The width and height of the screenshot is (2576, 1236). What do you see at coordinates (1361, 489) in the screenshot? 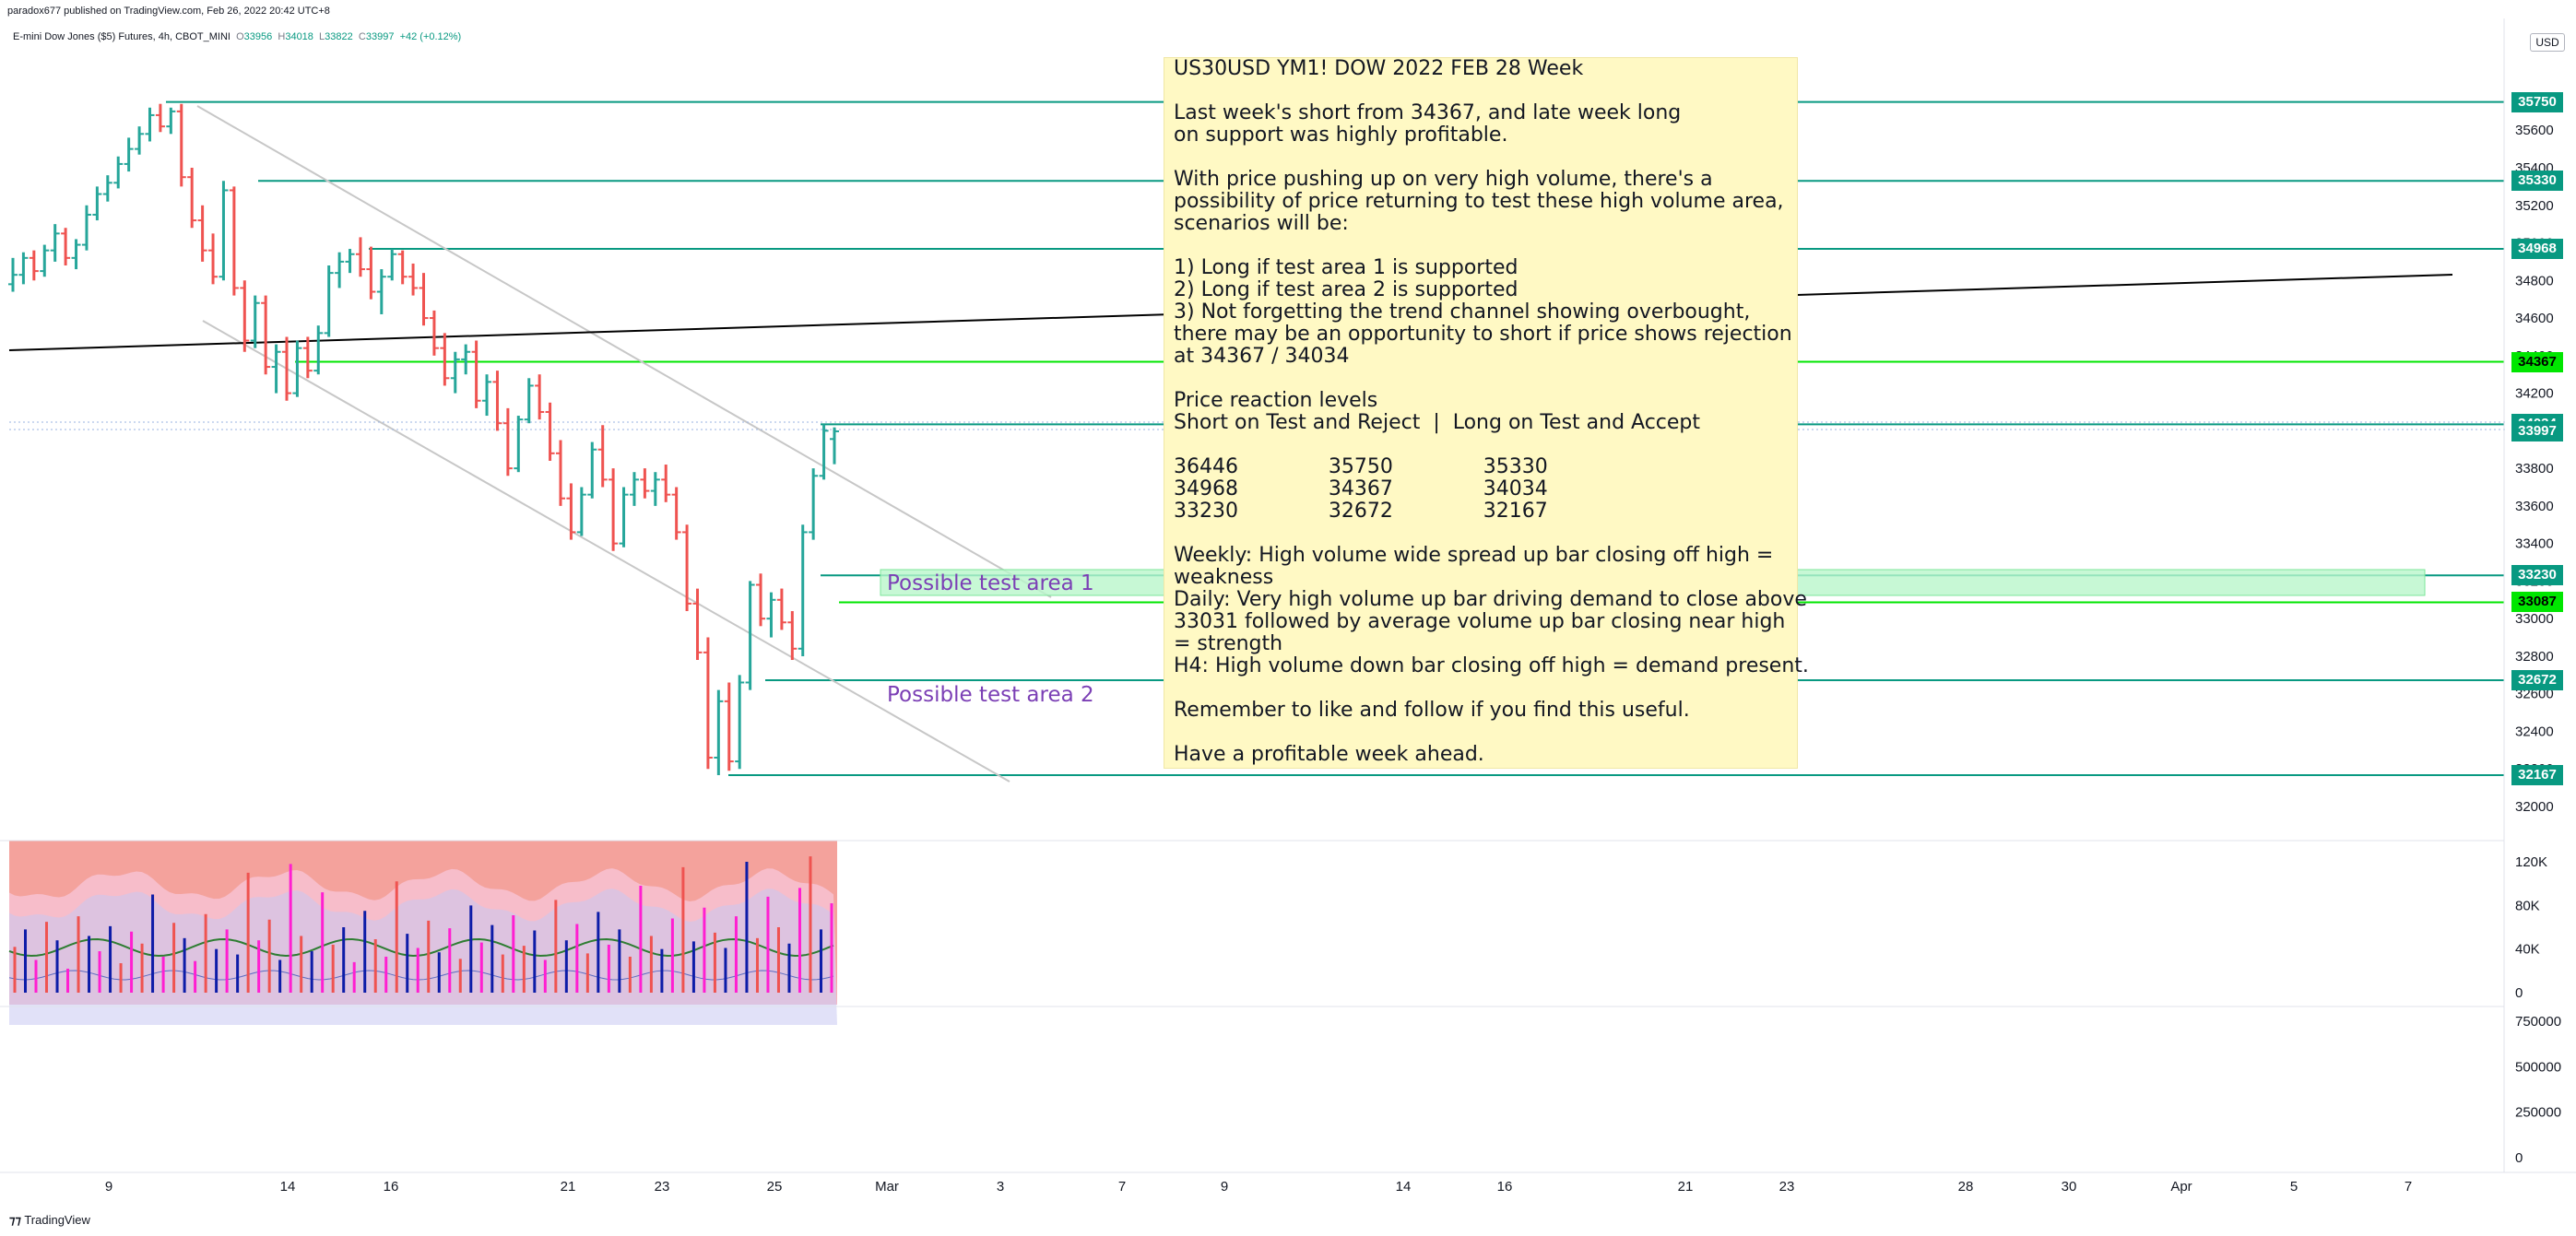
I see `note-line: 34968 34367 34034` at bounding box center [1361, 489].